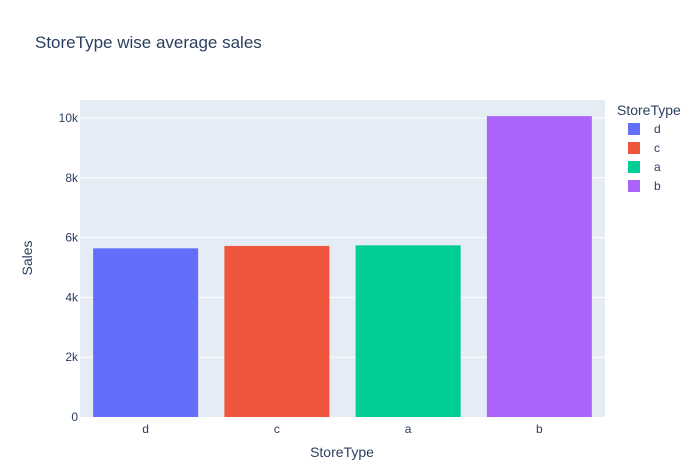 The height and width of the screenshot is (462, 685). I want to click on bar-b, so click(539, 267).